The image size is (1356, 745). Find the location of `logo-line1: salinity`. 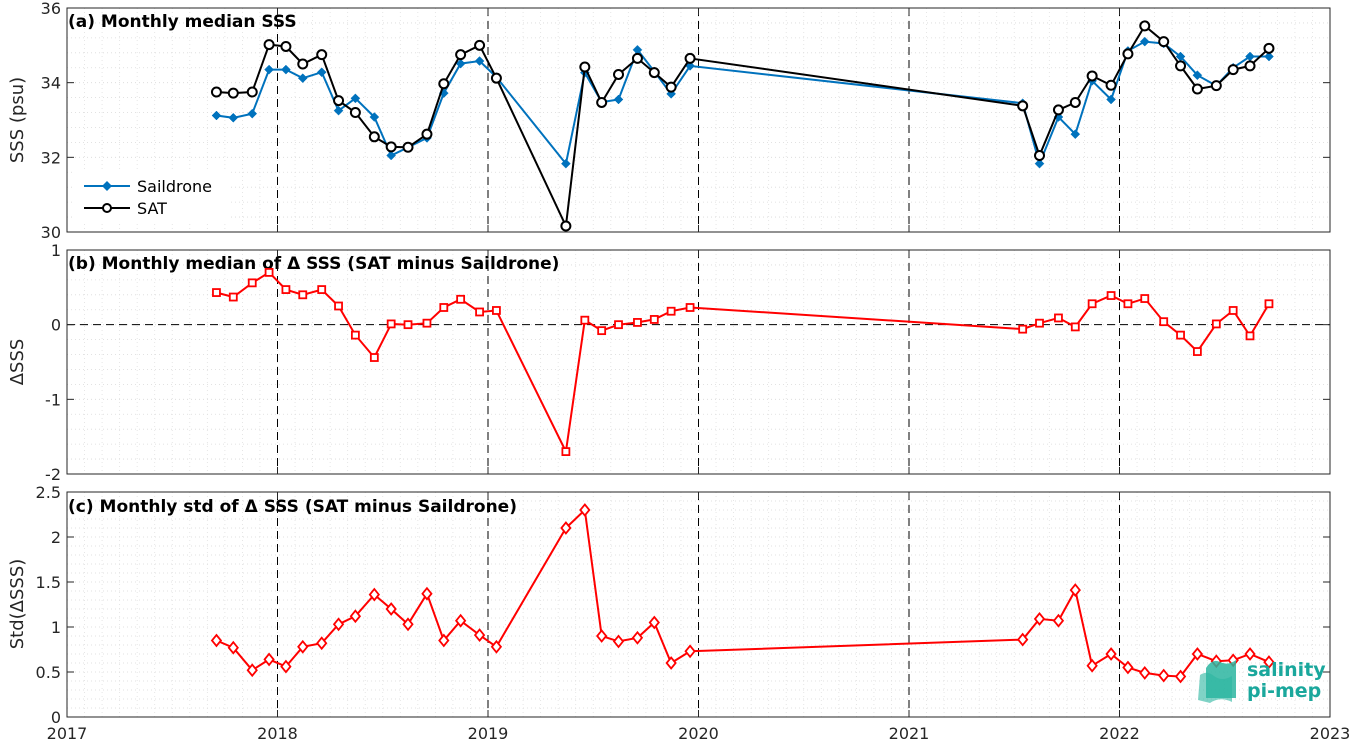

logo-line1: salinity is located at coordinates (1286, 670).